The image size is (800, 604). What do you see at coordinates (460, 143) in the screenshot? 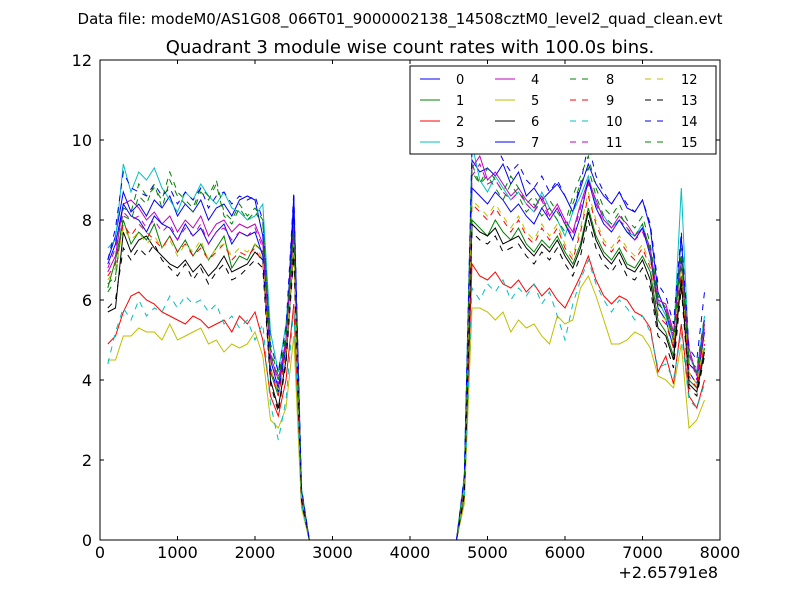
I see `legend-label-3: 3` at bounding box center [460, 143].